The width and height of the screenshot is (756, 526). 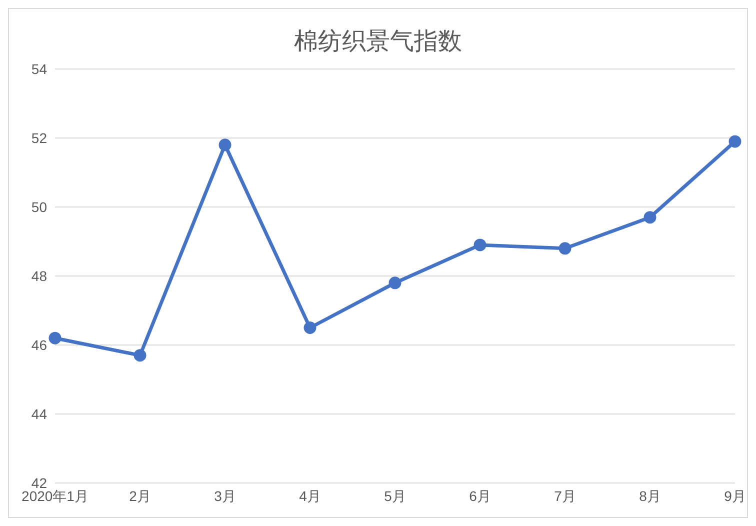 What do you see at coordinates (39, 276) in the screenshot?
I see `y-tick-label: 48` at bounding box center [39, 276].